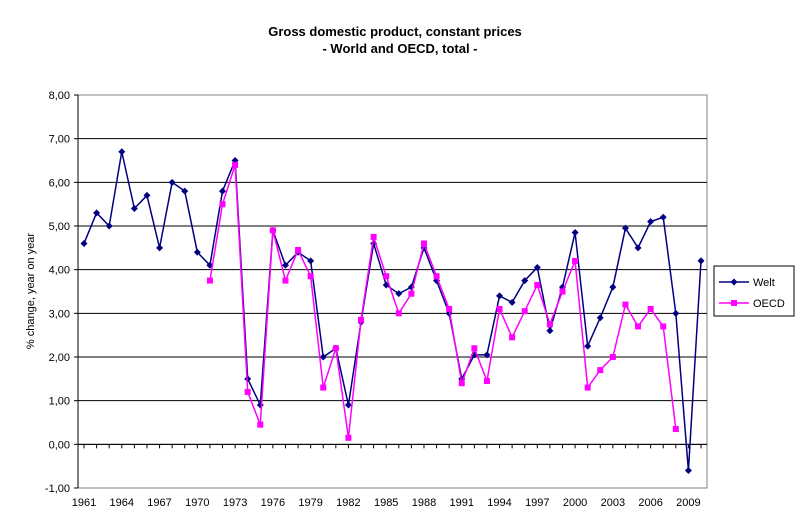  Describe the element at coordinates (734, 303) in the screenshot. I see `legend-marker-oecd` at that location.